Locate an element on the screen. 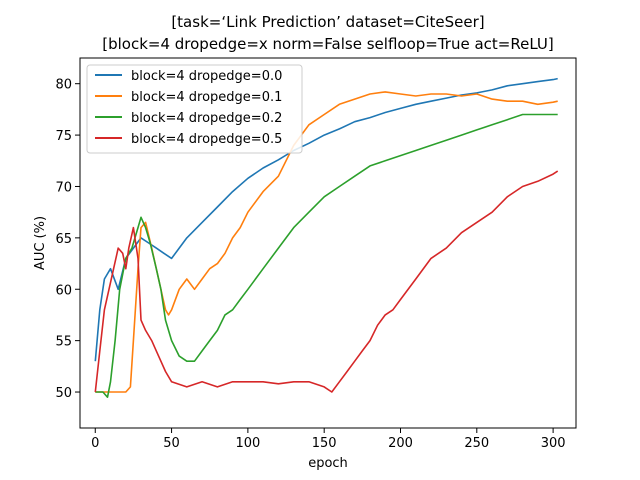  x-tick-label: 0 is located at coordinates (95, 443).